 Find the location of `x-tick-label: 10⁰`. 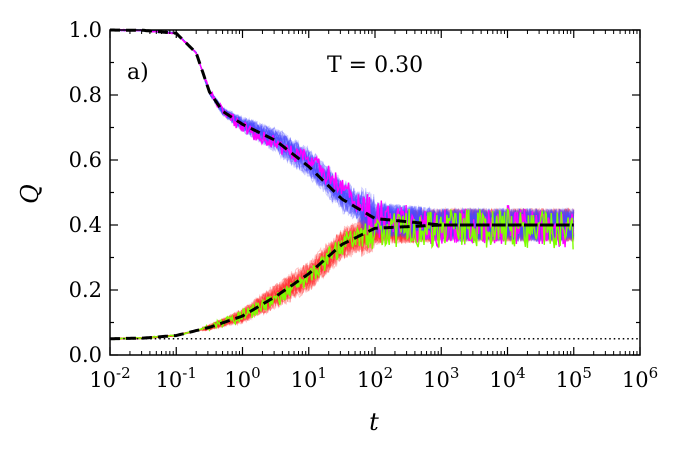

x-tick-label: 10⁰ is located at coordinates (242, 378).